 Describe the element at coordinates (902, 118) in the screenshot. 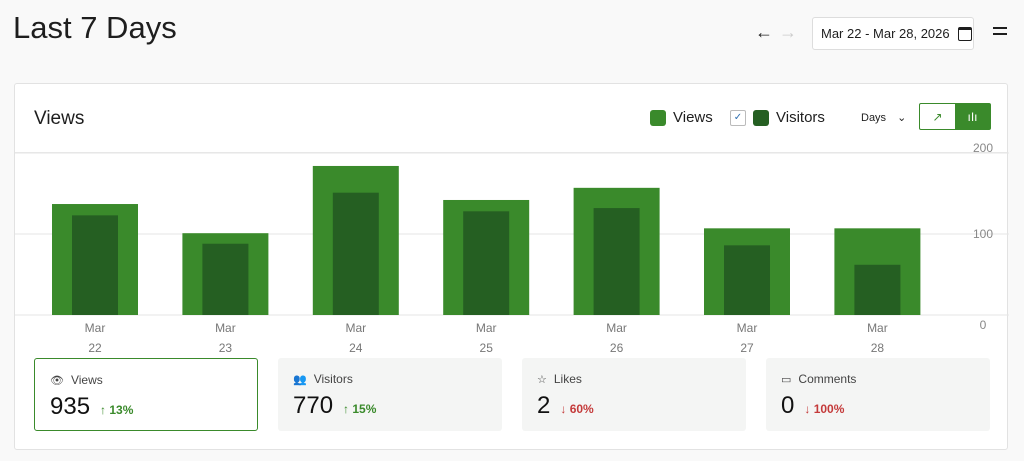

I see `chevron-down-icon: ⌄` at that location.